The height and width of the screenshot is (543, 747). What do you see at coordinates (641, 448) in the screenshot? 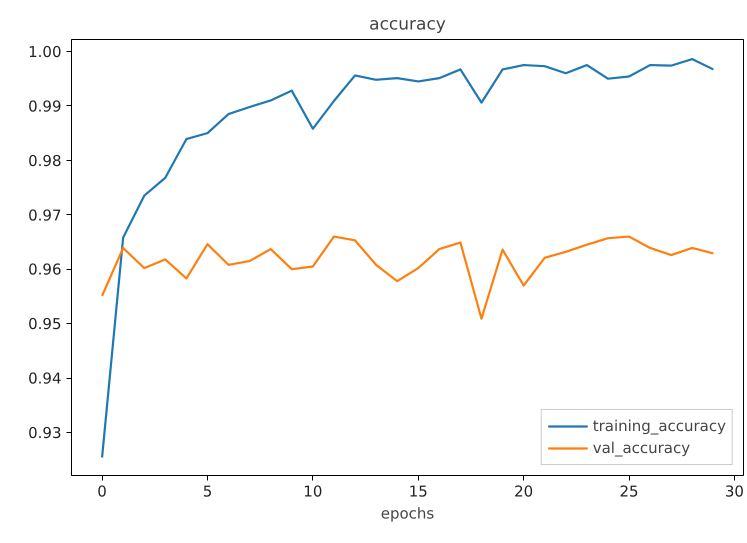
I see `legend-label: val_accuracy` at bounding box center [641, 448].